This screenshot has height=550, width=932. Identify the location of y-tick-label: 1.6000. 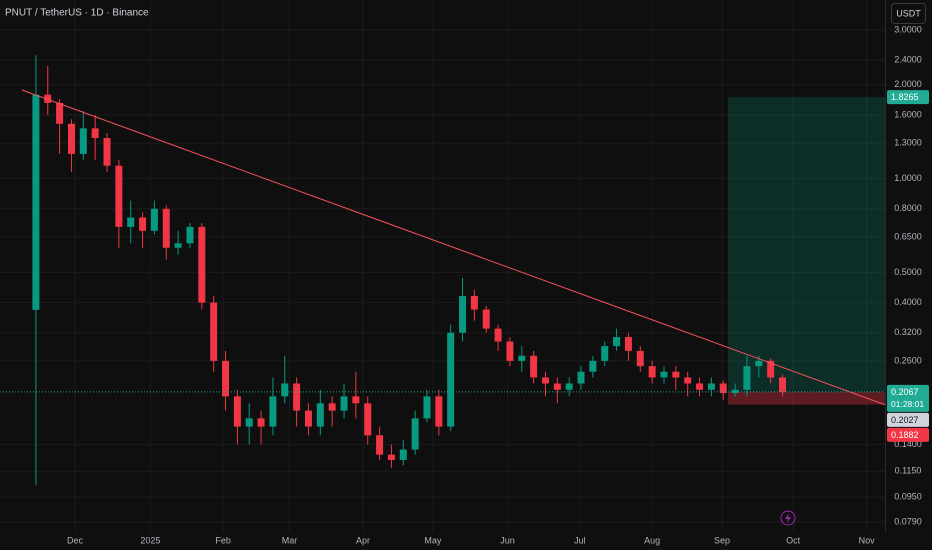
(908, 114).